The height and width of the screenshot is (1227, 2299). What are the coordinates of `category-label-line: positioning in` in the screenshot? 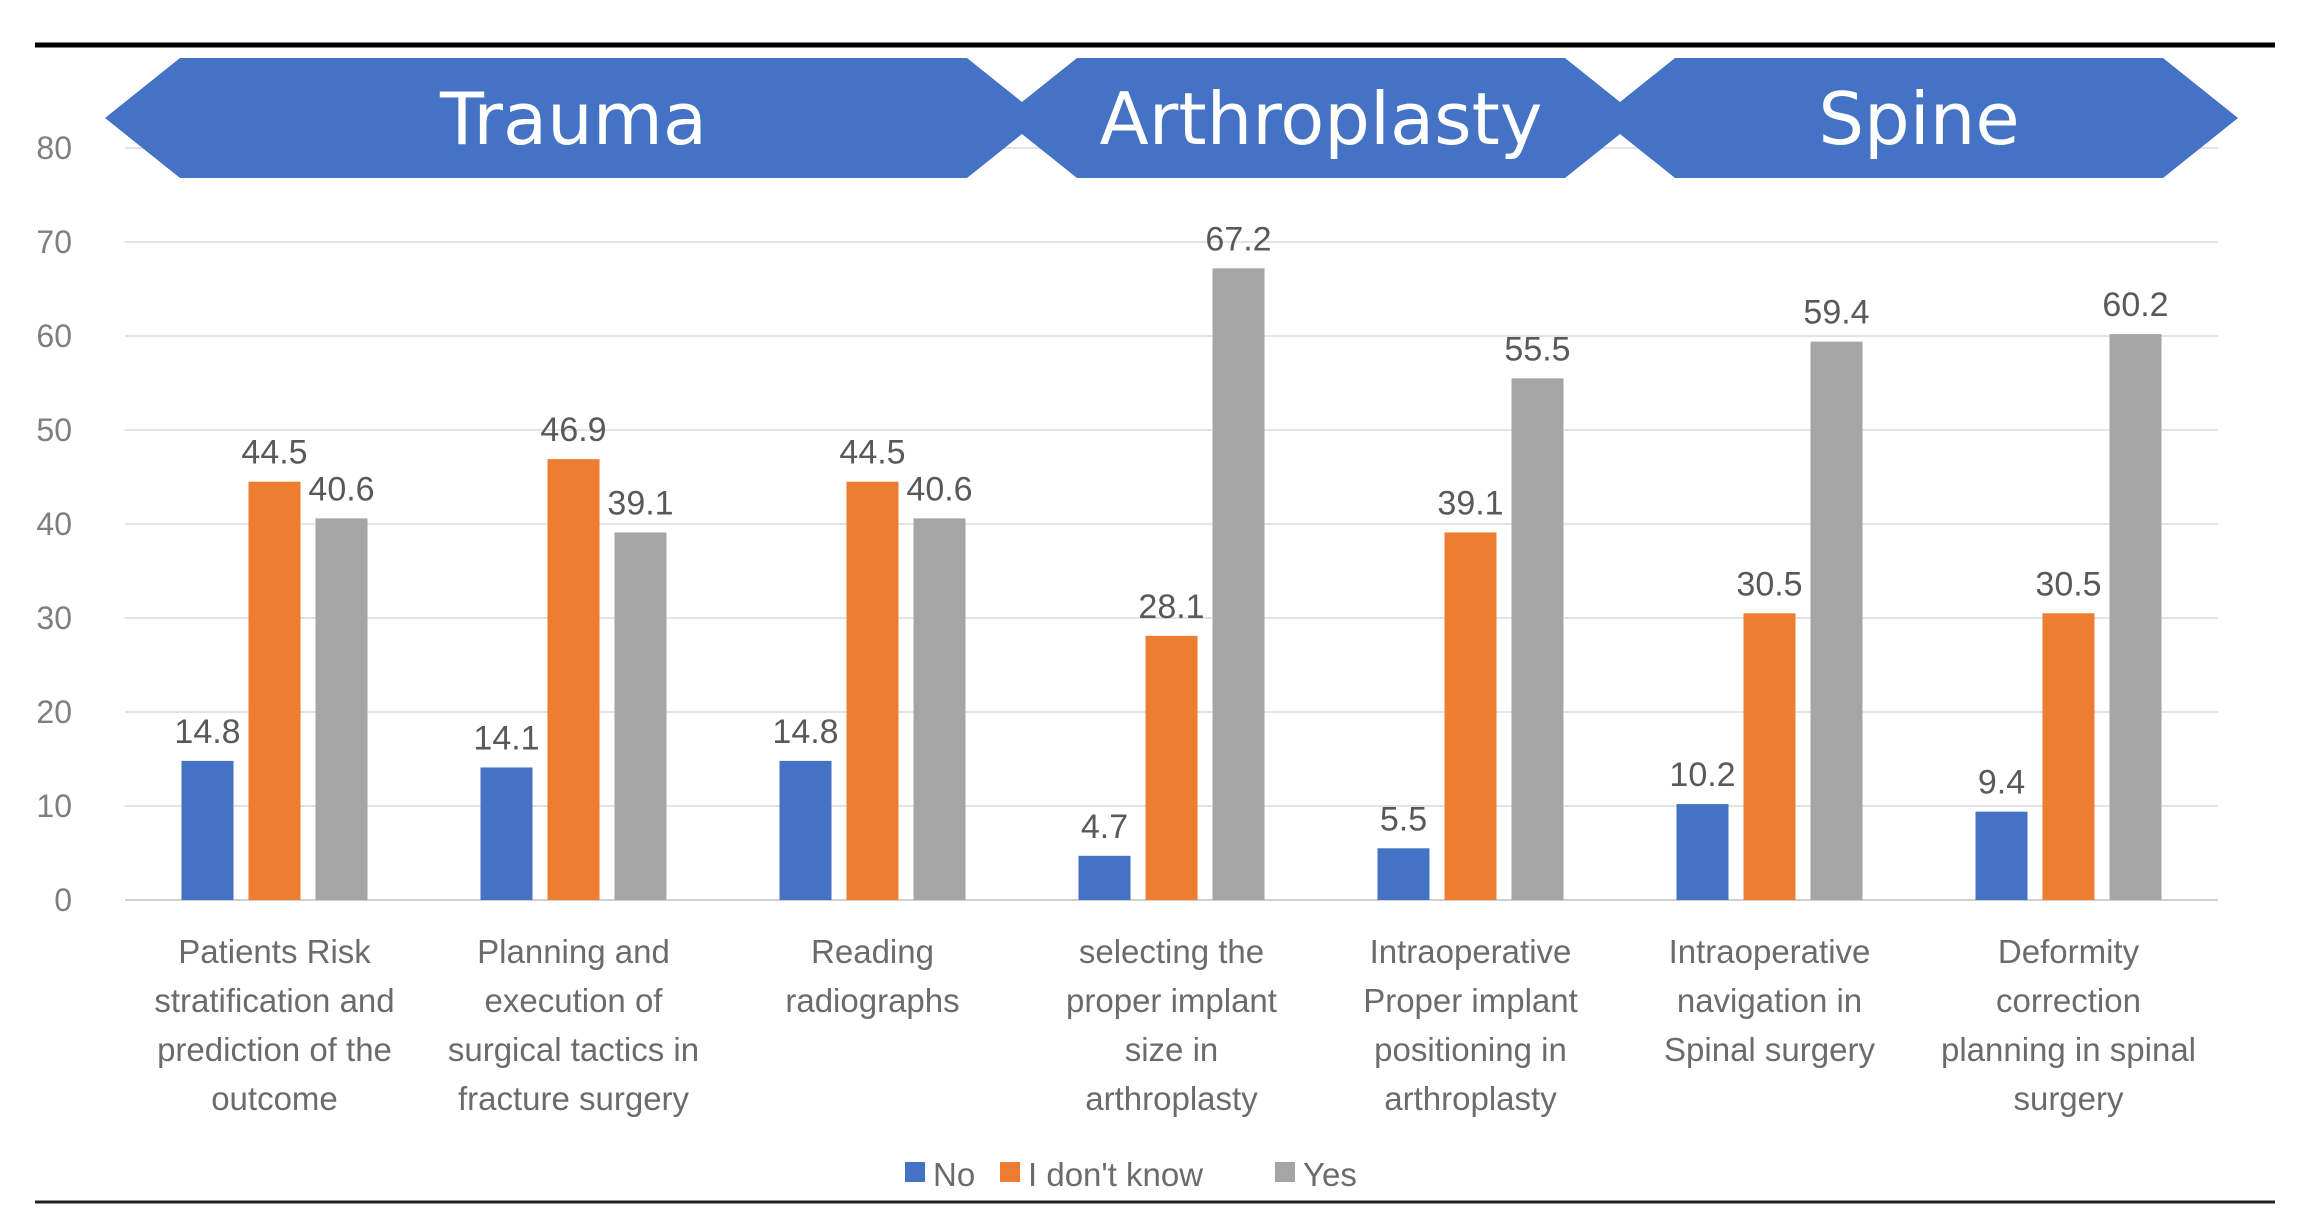 It's located at (1470, 1049).